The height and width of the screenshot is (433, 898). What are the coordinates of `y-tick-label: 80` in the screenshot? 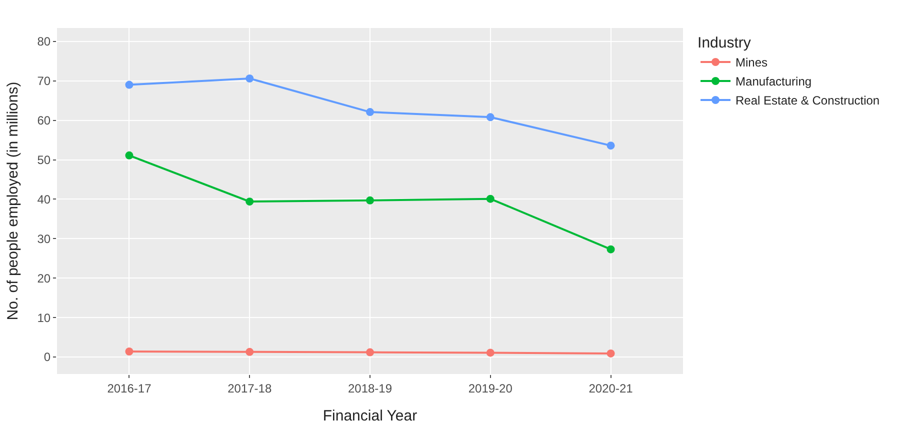 It's located at (44, 41).